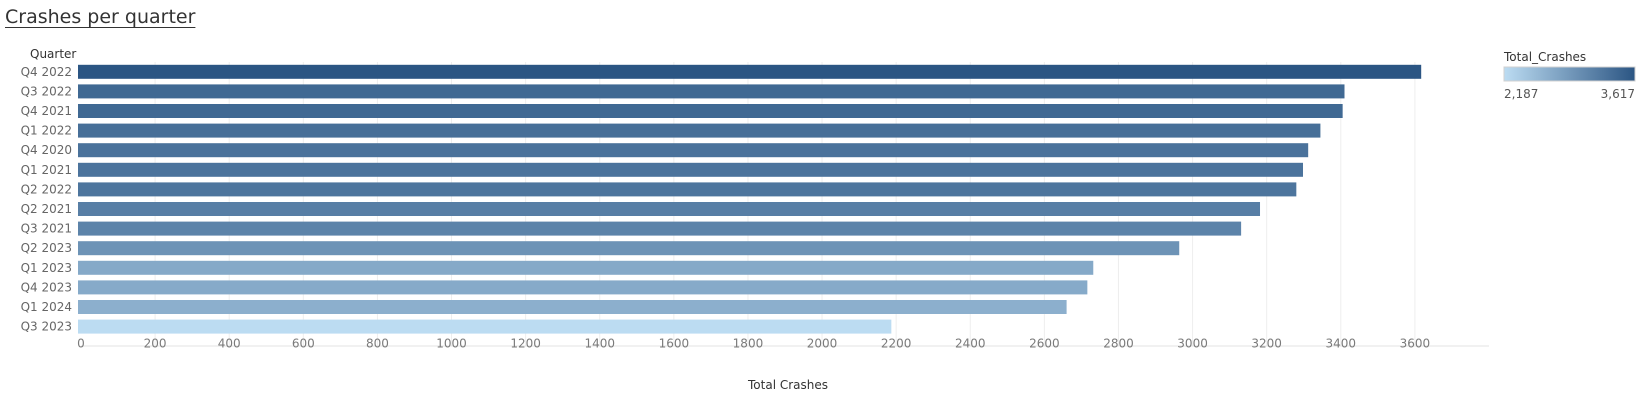  I want to click on x-tick-label: 1600, so click(674, 344).